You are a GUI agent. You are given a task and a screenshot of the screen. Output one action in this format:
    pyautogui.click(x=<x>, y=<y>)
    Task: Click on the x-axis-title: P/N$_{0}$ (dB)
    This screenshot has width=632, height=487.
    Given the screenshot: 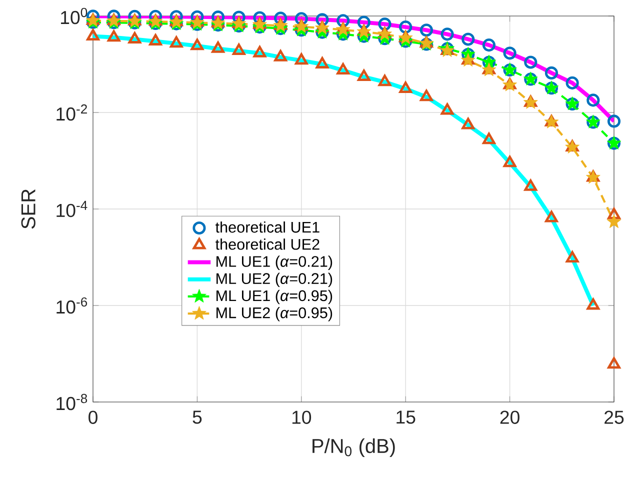 What is the action you would take?
    pyautogui.click(x=353, y=448)
    